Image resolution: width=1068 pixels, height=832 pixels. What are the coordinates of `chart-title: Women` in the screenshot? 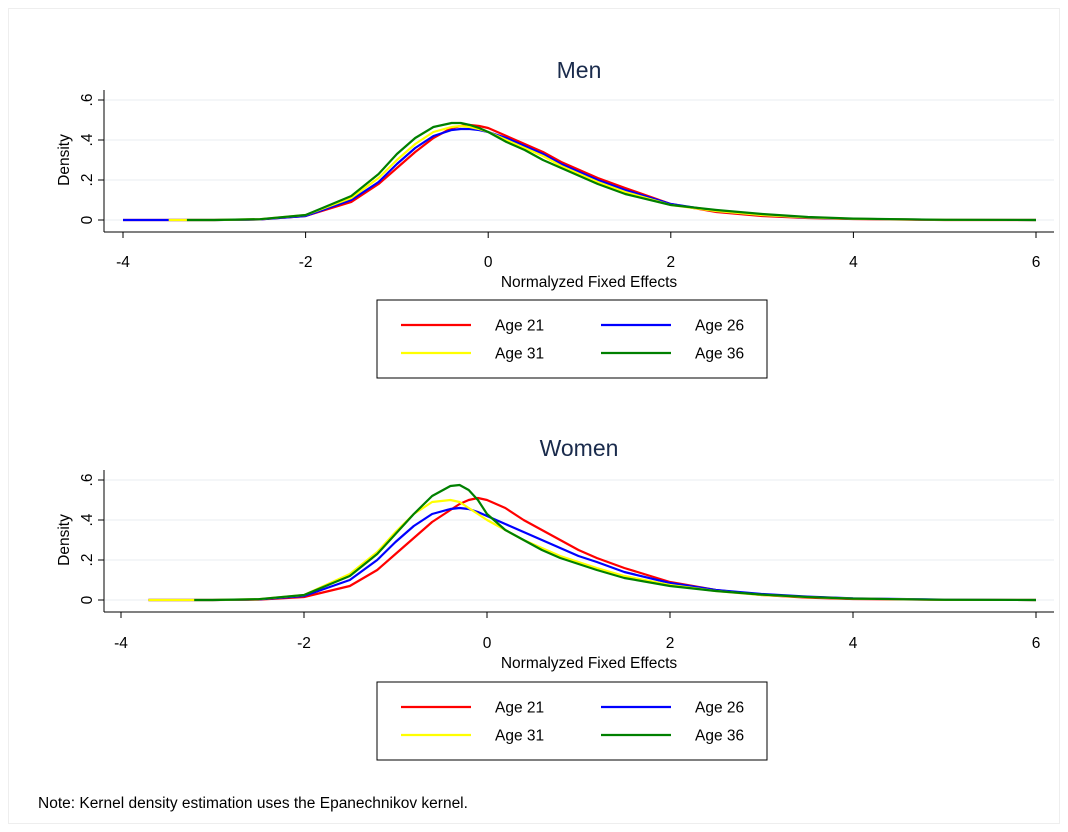 It's located at (579, 448).